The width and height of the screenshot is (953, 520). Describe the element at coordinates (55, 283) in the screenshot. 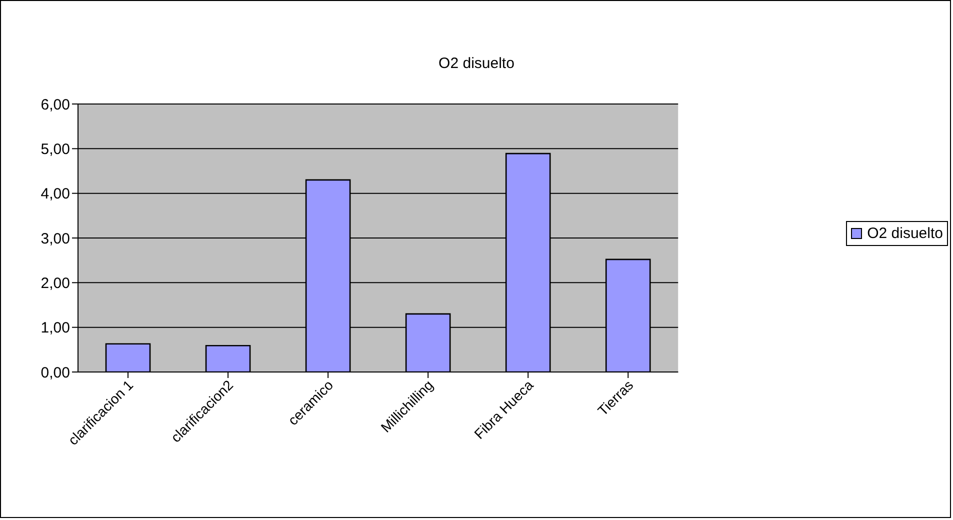

I see `y-tick-label: 2,00` at that location.